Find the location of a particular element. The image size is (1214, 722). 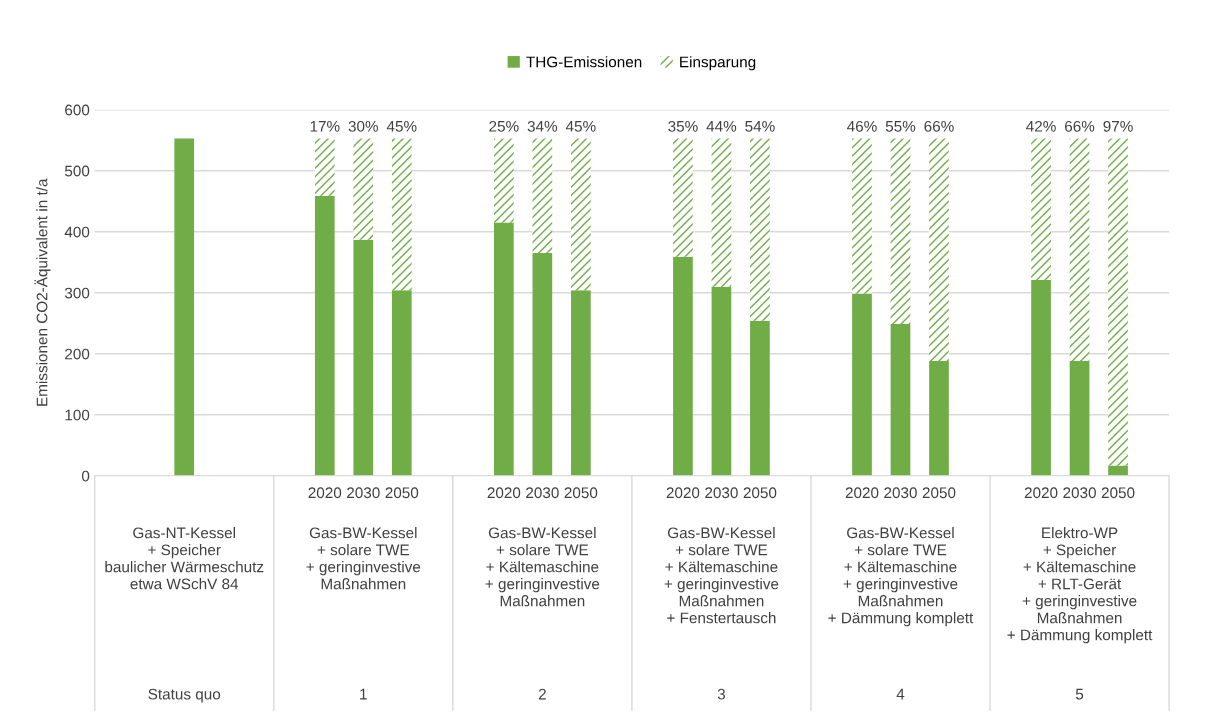

text: Gas-BW-Kessel + solare TWE + Kältemaschine + geringinvestive Maßnahmen is located at coordinates (542, 567).